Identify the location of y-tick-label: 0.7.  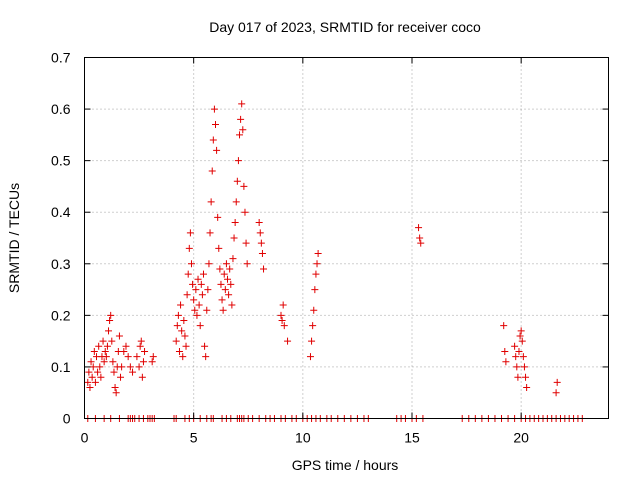
(61, 58).